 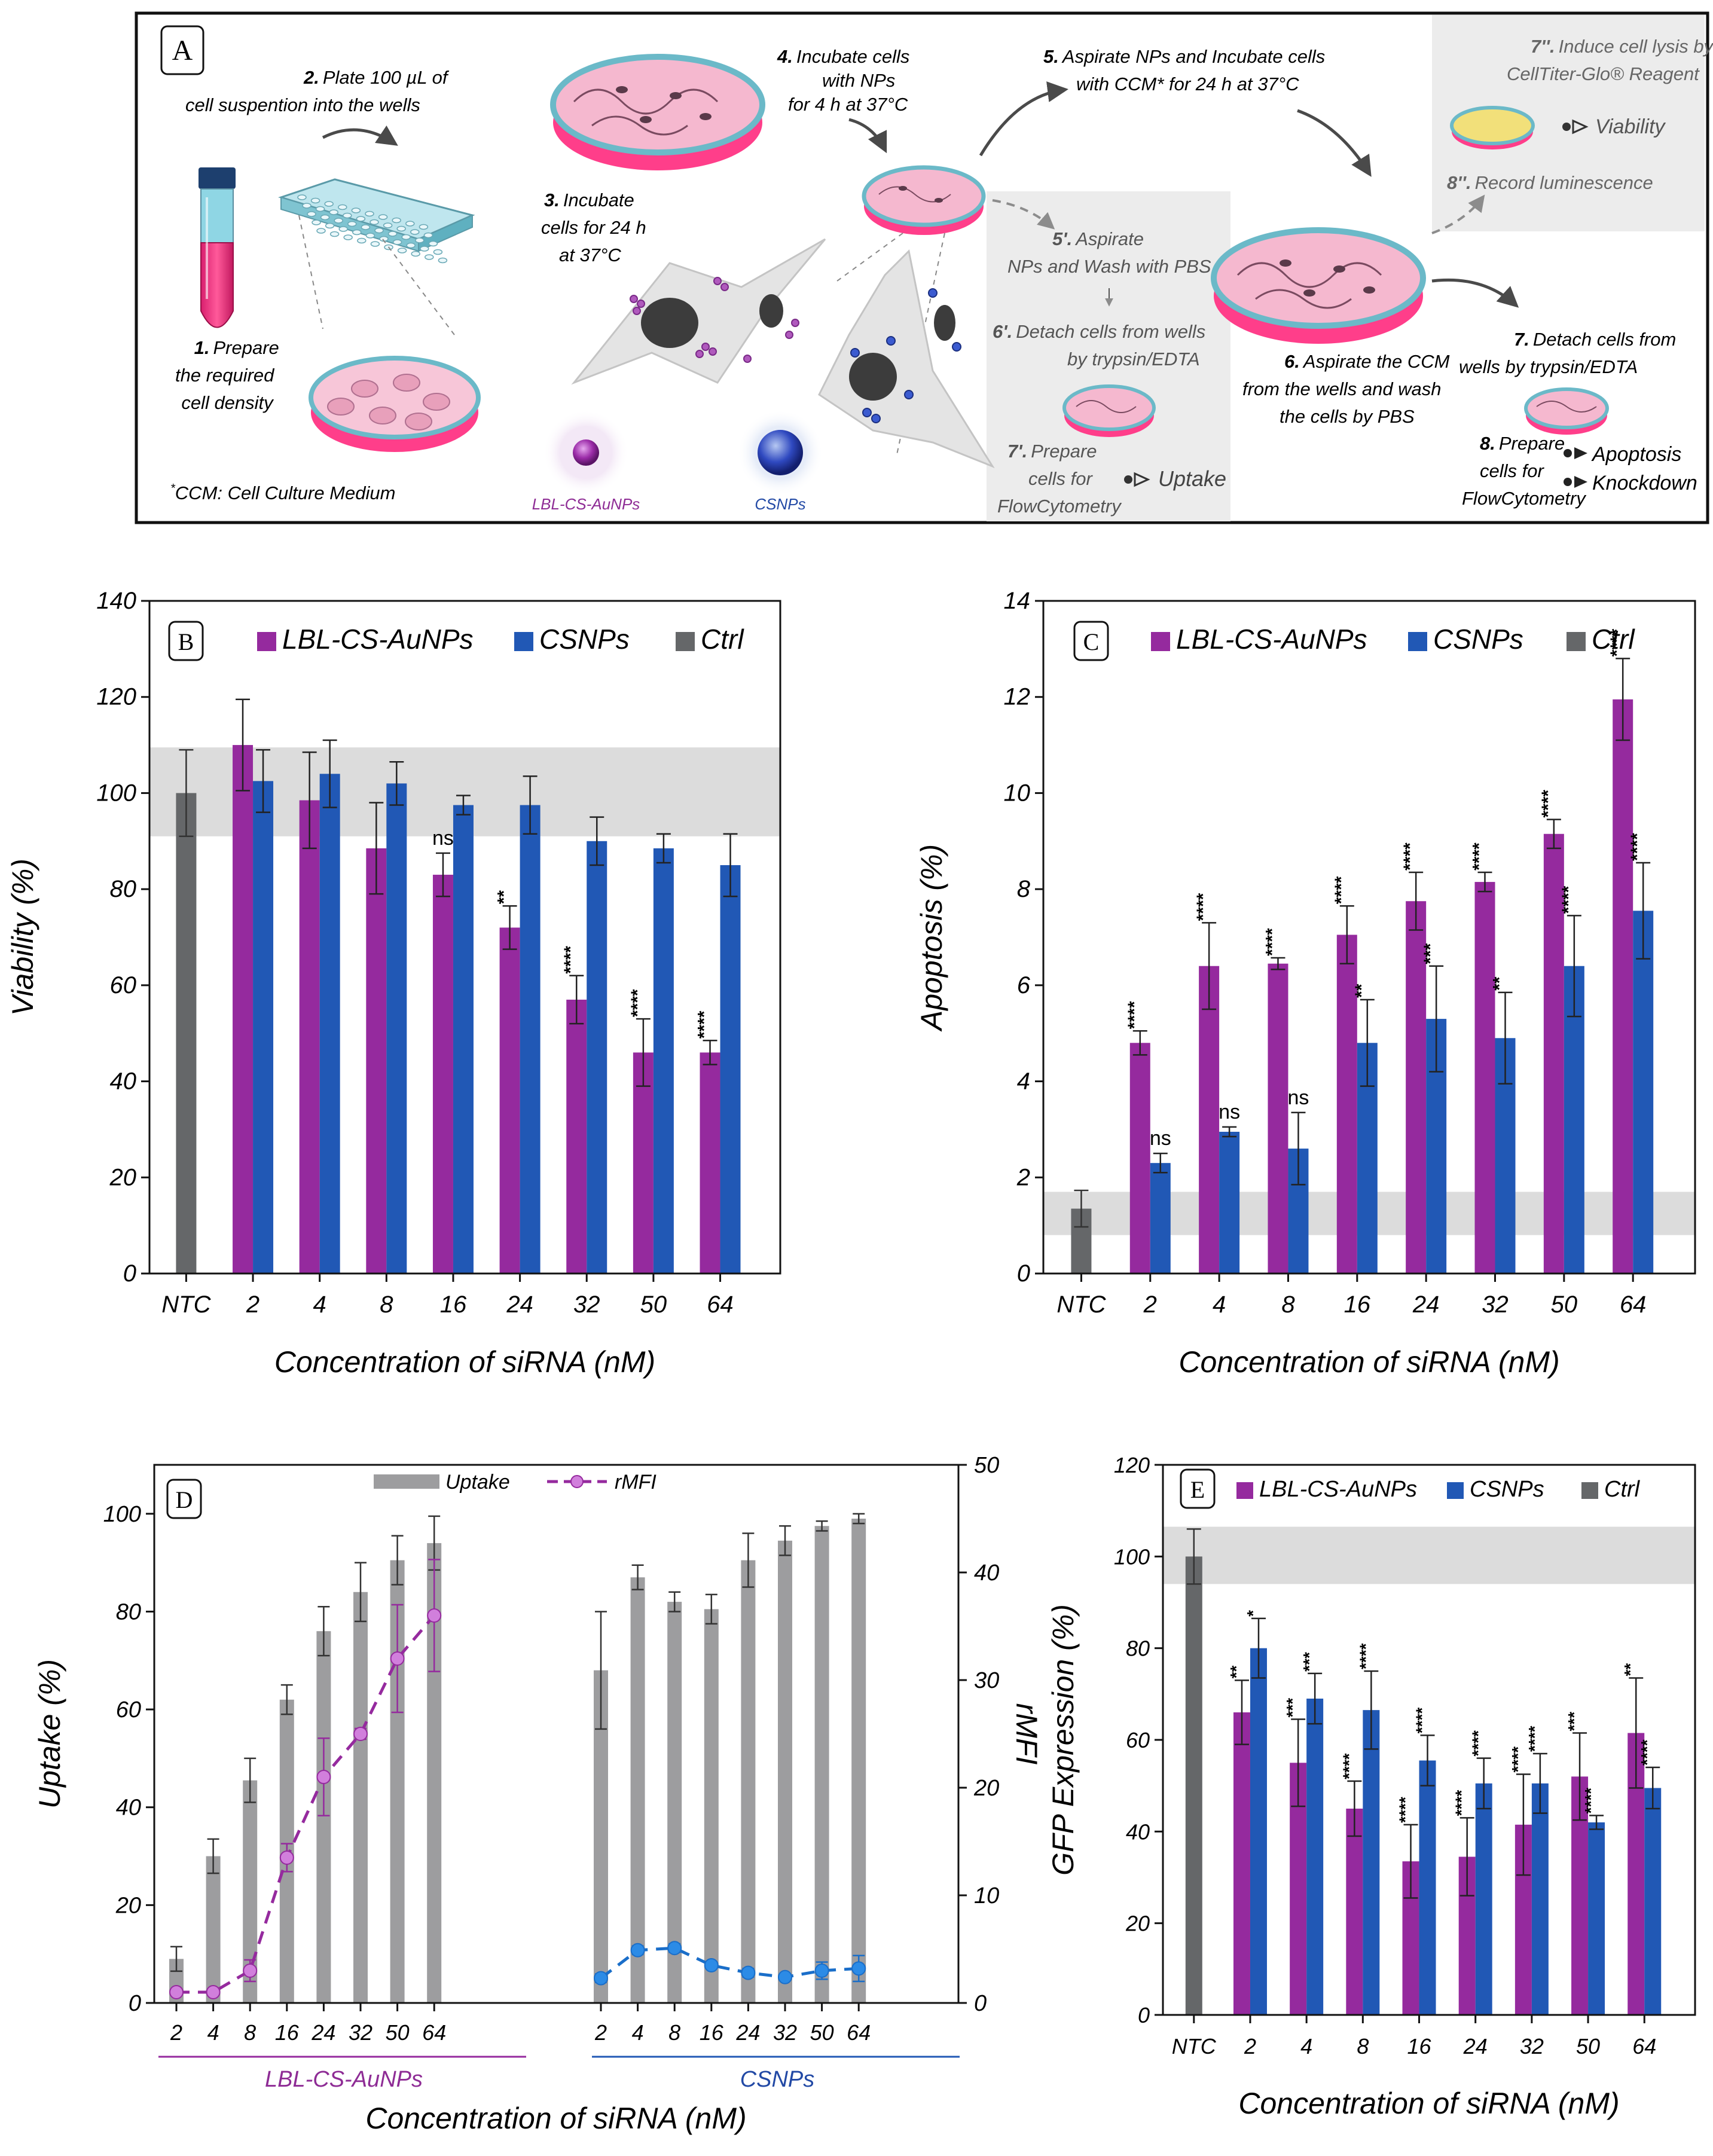 What do you see at coordinates (1091, 641) in the screenshot?
I see `panel-c-panel-letter-box` at bounding box center [1091, 641].